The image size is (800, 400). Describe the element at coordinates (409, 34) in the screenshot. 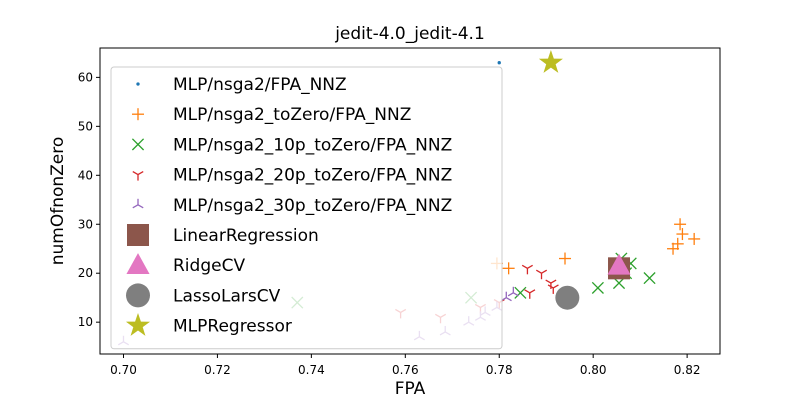

I see `chart-title: jedit-4.0_jedit-4.1` at that location.